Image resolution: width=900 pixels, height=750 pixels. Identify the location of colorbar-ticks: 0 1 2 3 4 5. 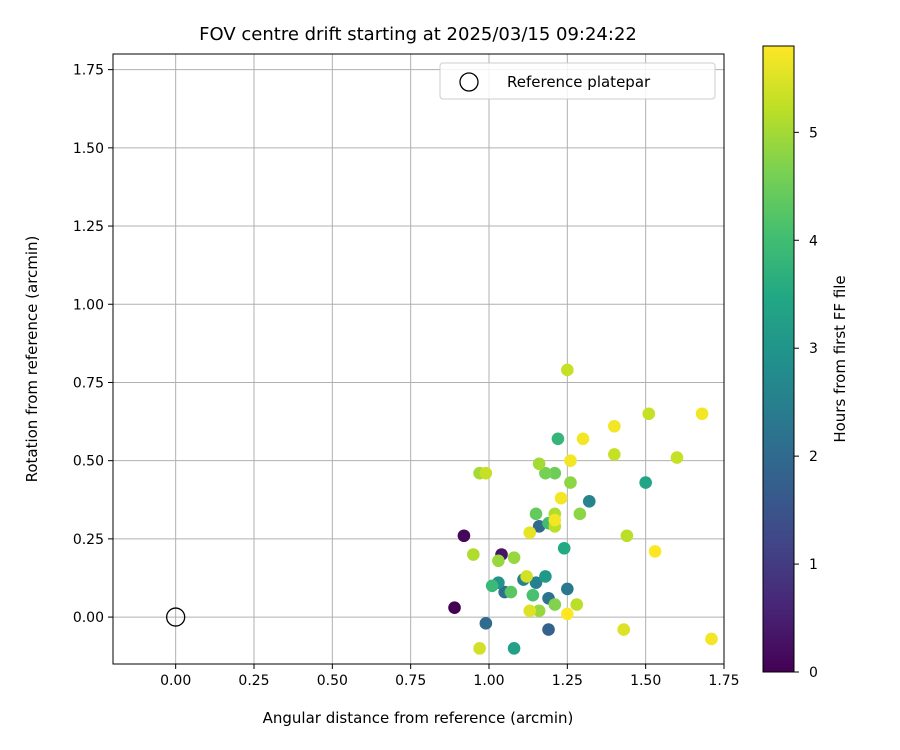
(806, 403).